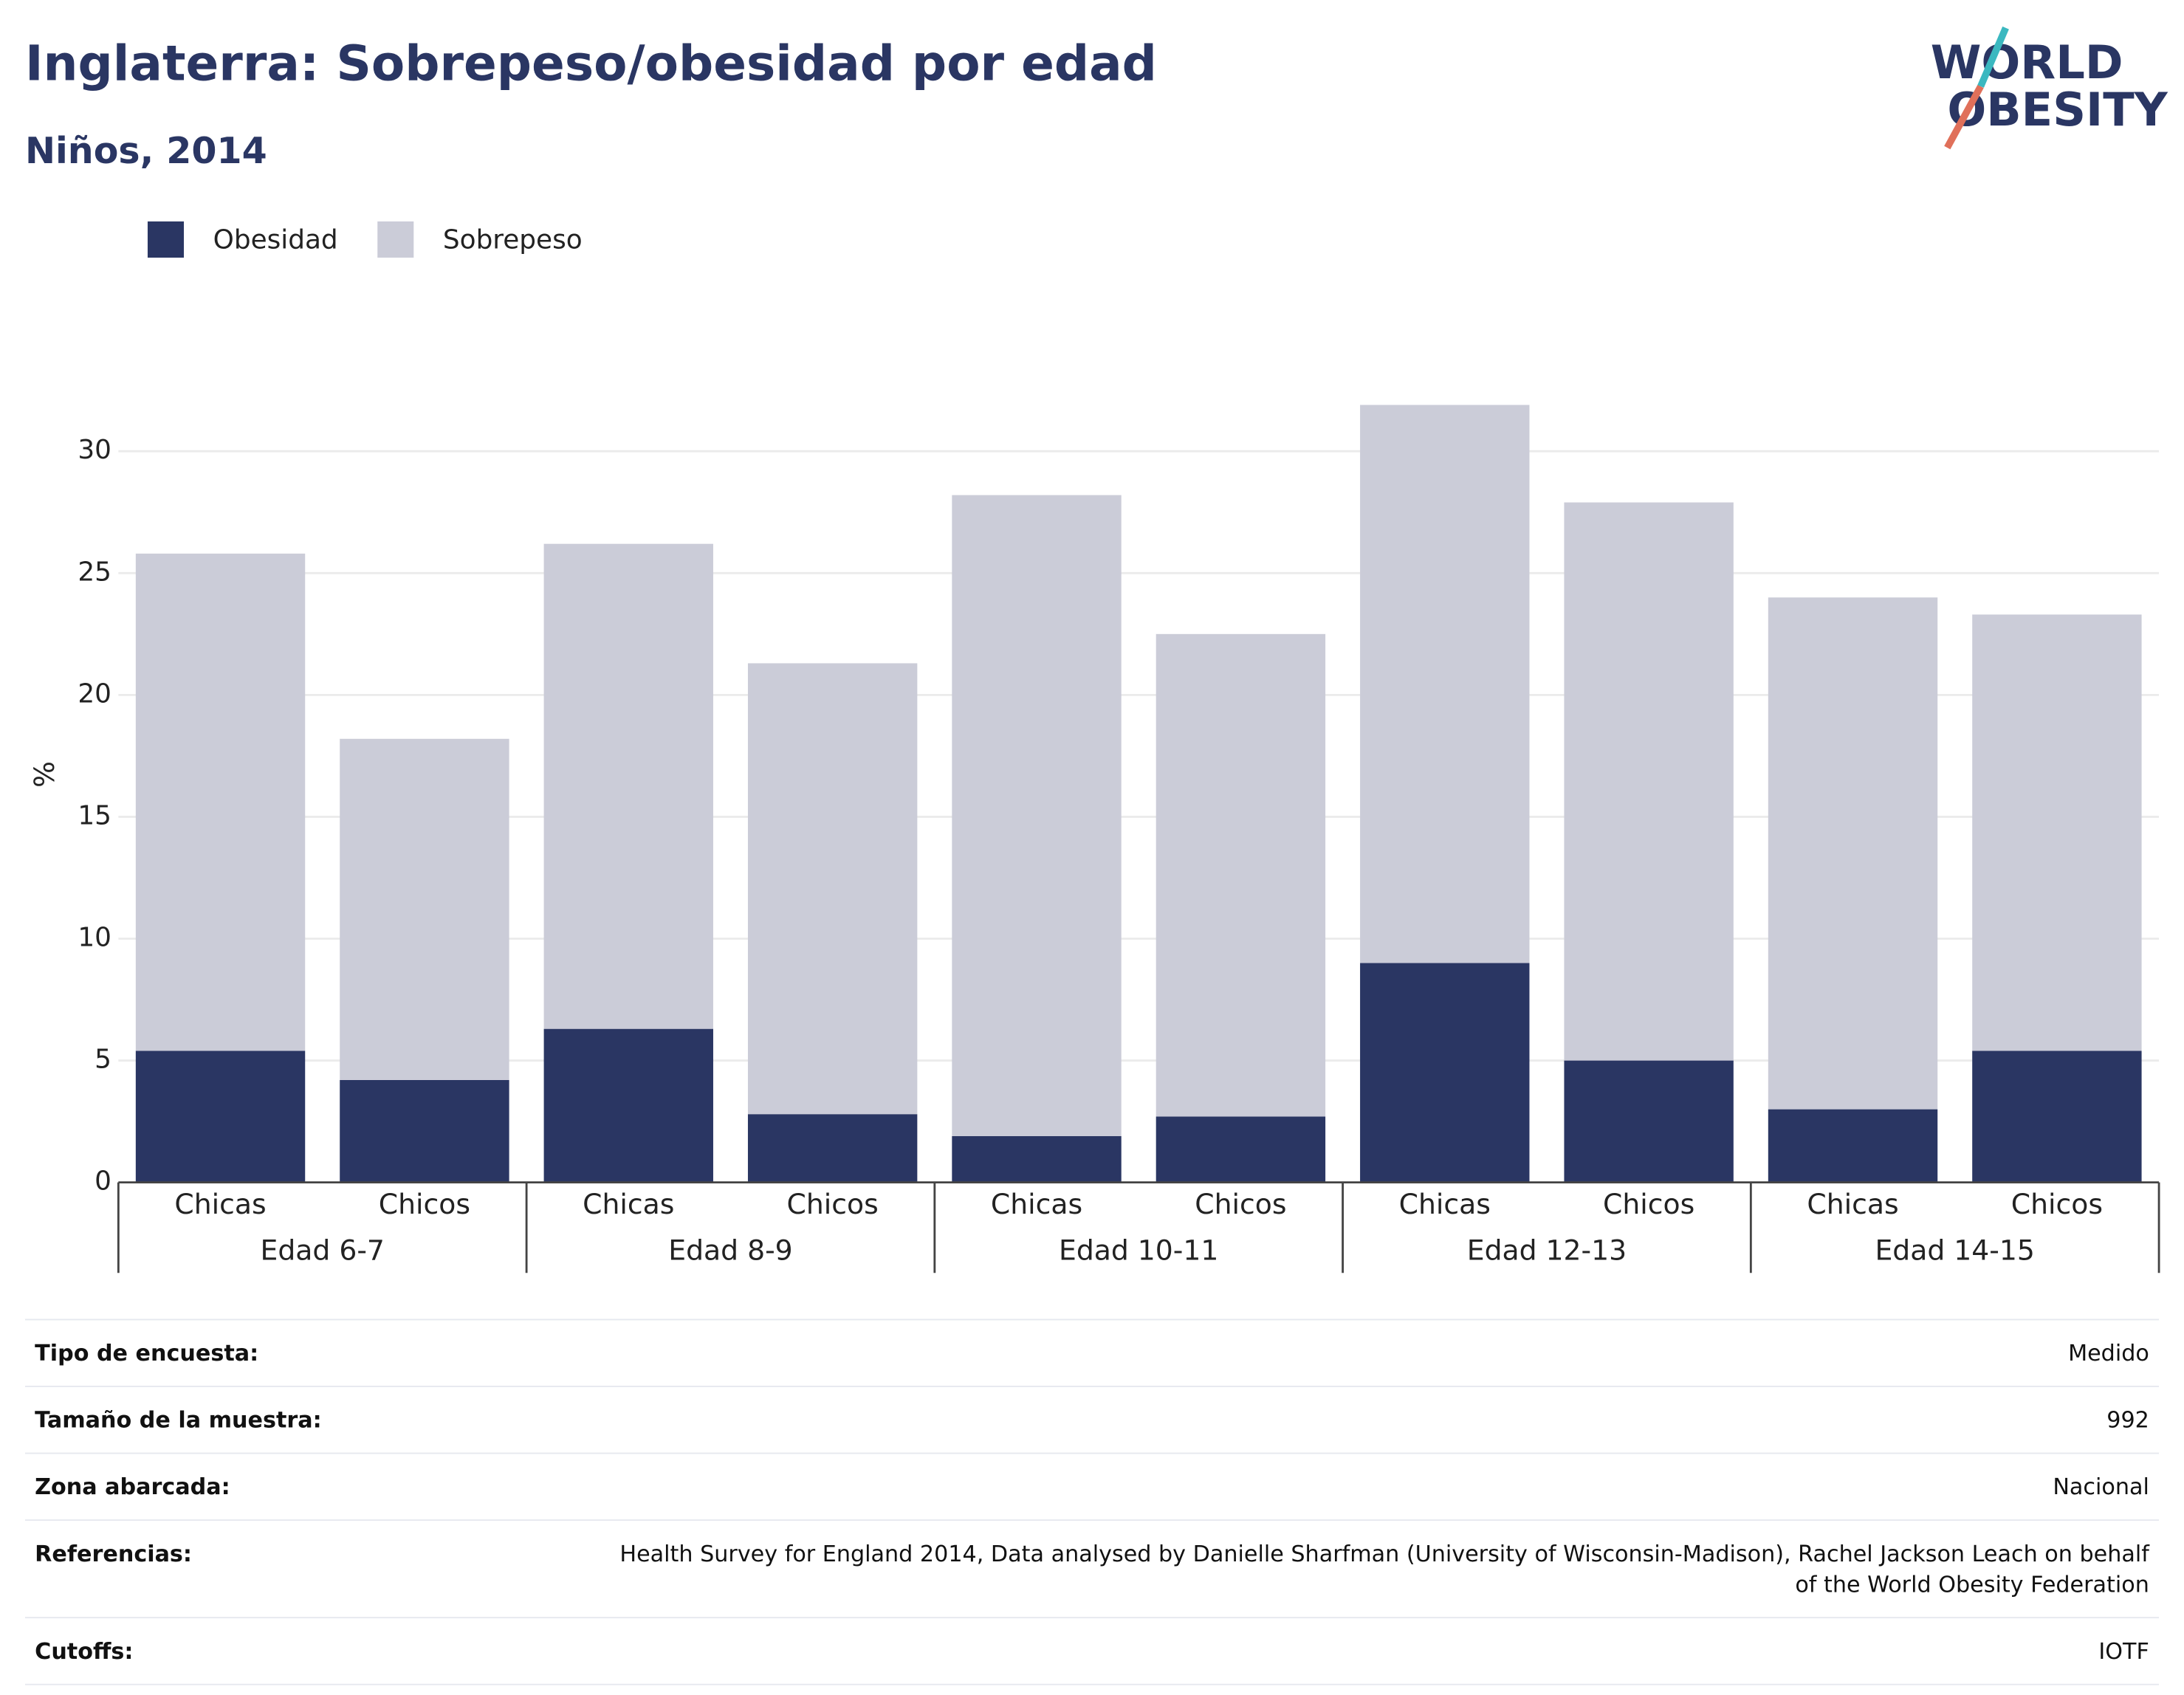 Image resolution: width=2184 pixels, height=1695 pixels. Describe the element at coordinates (323, 1250) in the screenshot. I see `group-label: Edad 6-7` at that location.